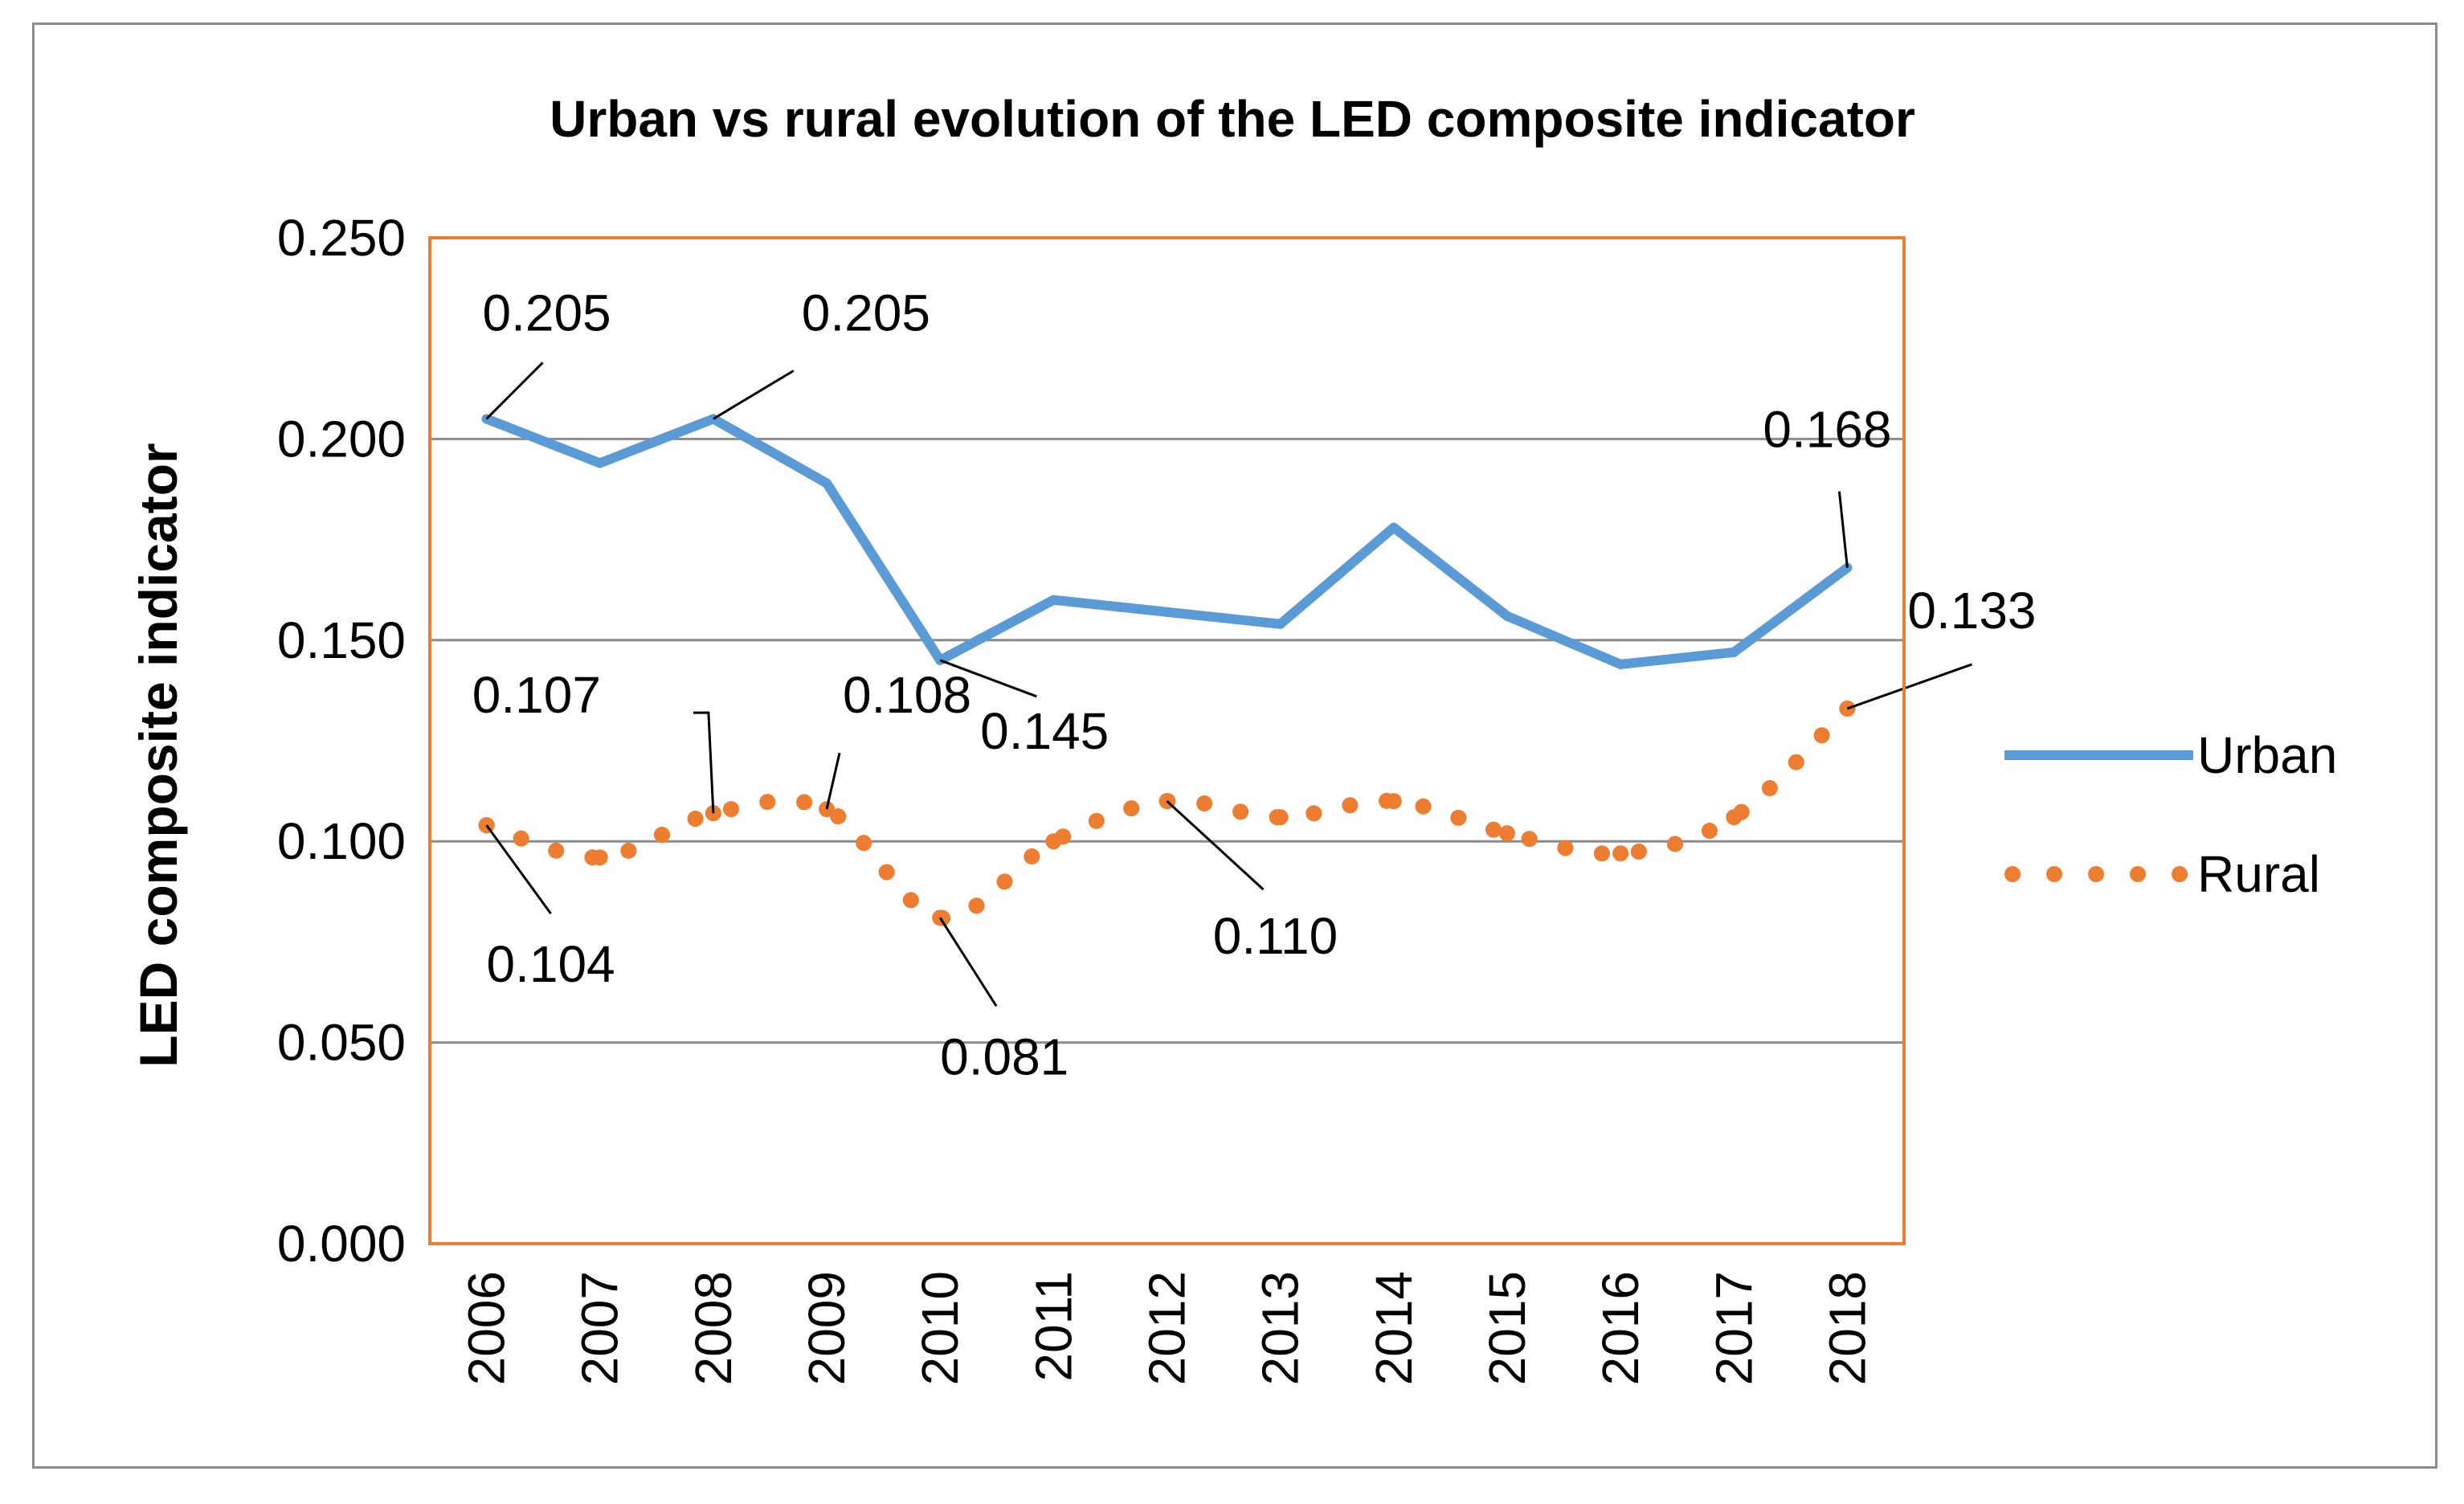 The image size is (2464, 1504). I want to click on y-tick-label: 0.150, so click(341, 640).